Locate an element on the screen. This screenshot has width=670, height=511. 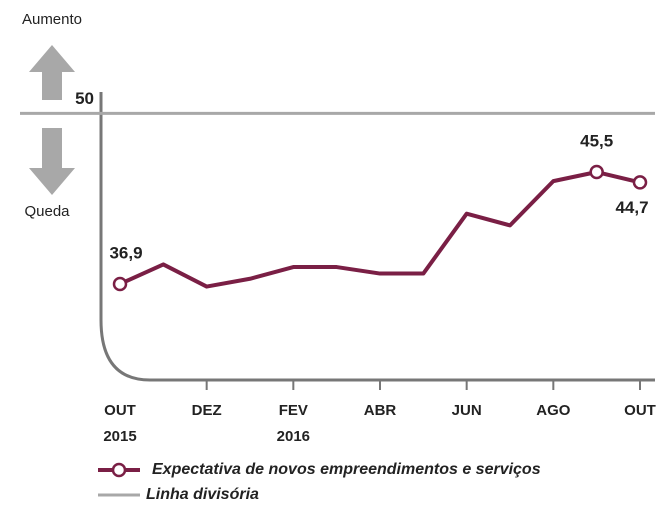
down-label: Queda is located at coordinates (47, 211).